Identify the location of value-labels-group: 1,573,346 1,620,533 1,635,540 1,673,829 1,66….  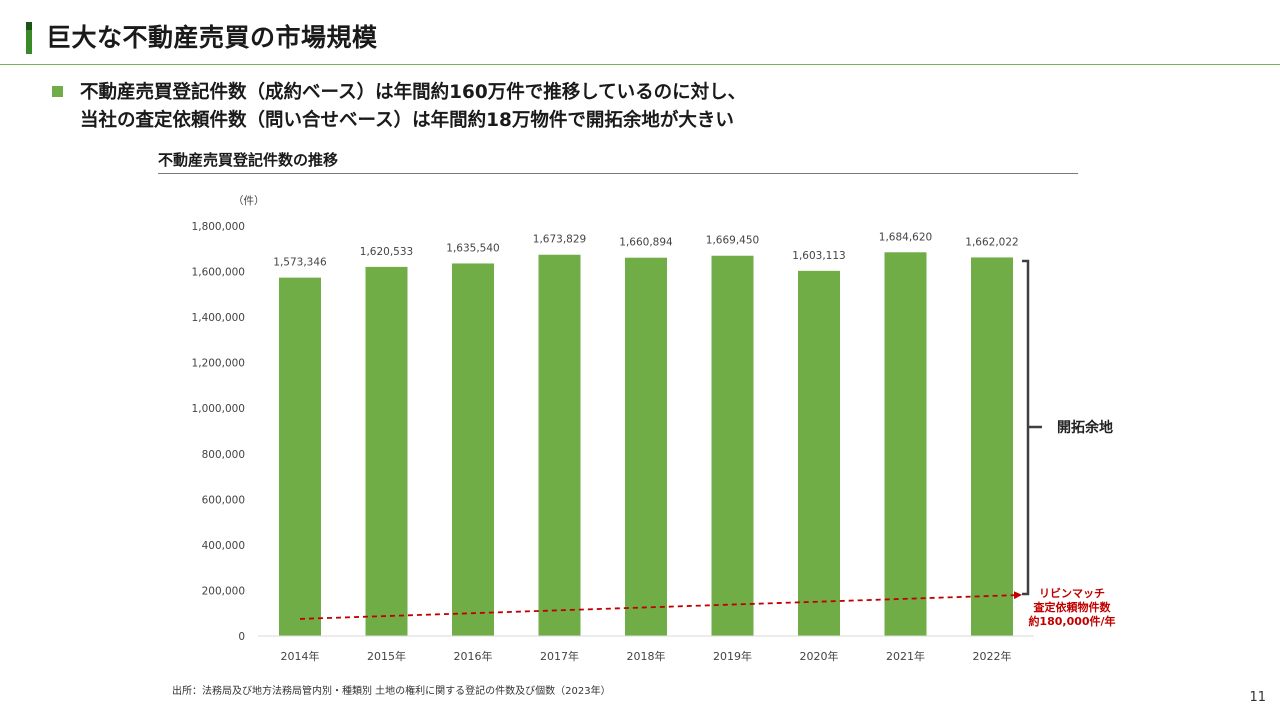
(645, 249).